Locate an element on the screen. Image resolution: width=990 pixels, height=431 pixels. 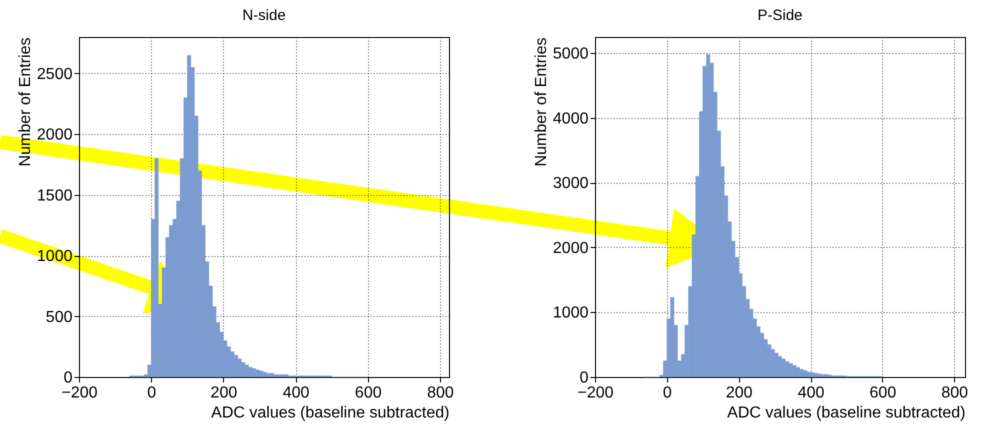
y-tick-label: 500 is located at coordinates (59, 317).